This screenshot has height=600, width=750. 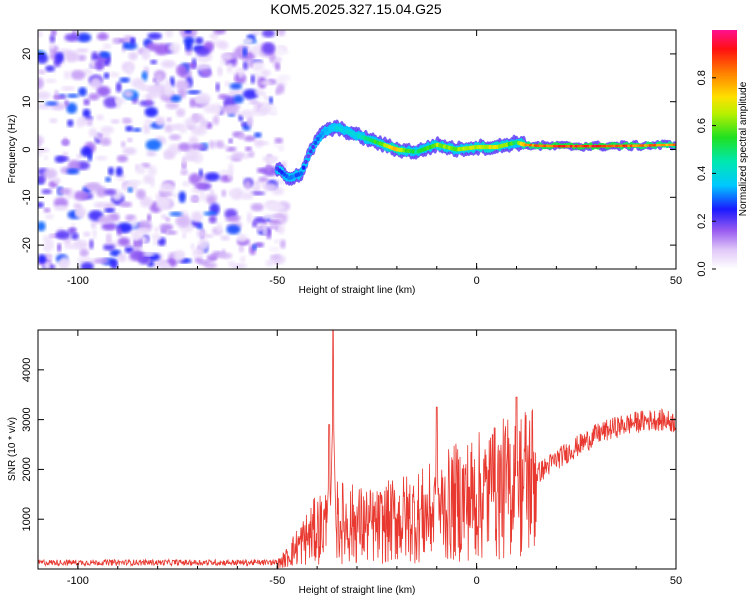 What do you see at coordinates (724, 149) in the screenshot?
I see `colorbar-gradient` at bounding box center [724, 149].